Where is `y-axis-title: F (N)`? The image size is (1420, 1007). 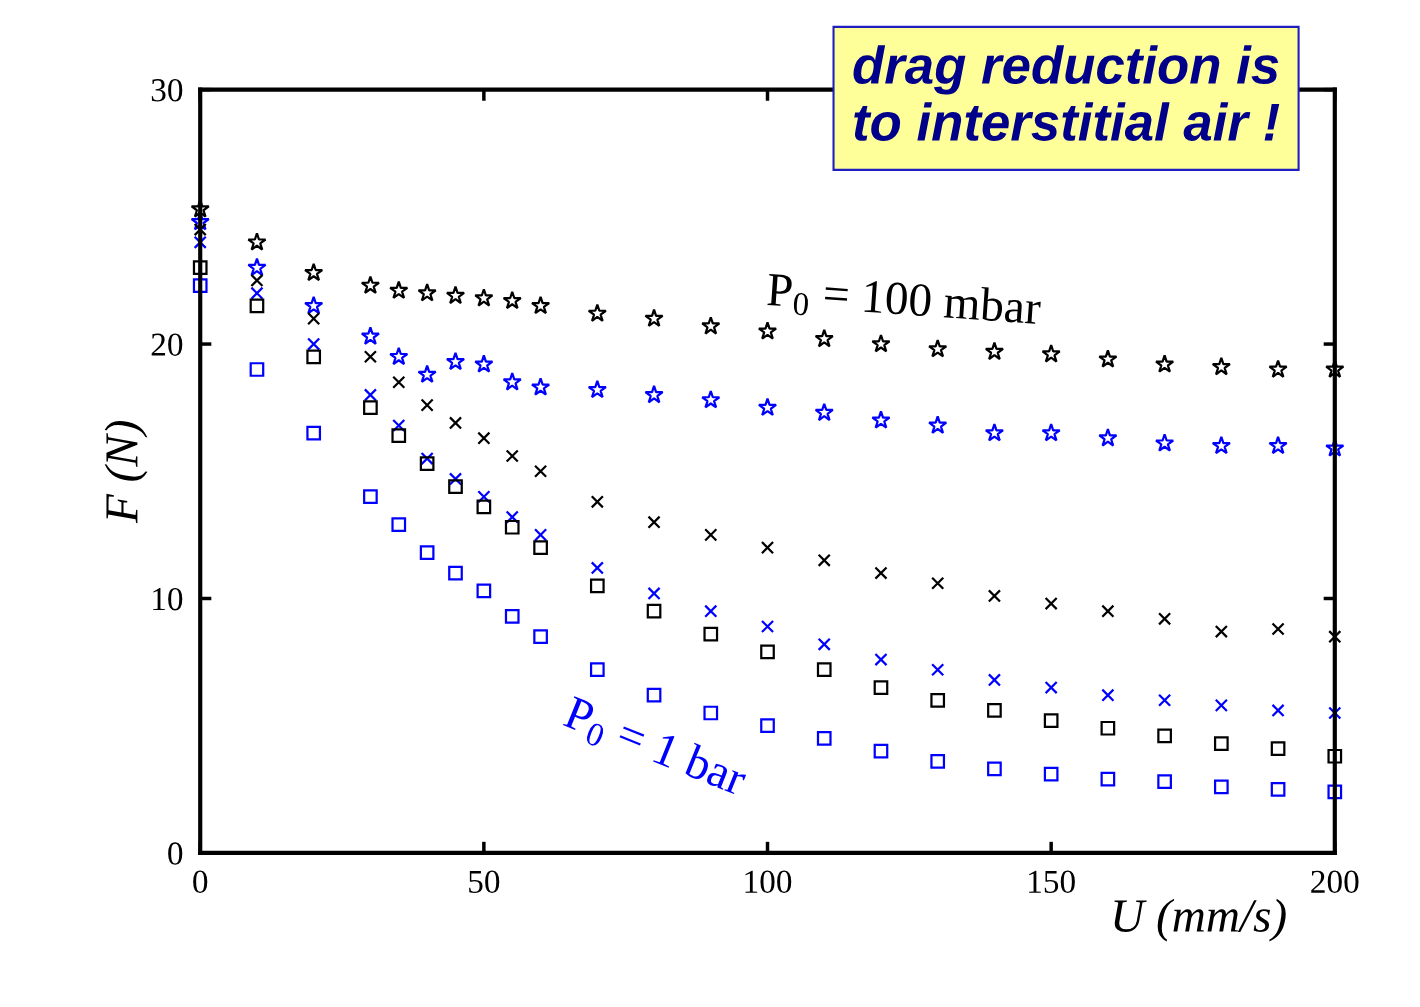 y-axis-title: F (N) is located at coordinates (126, 472).